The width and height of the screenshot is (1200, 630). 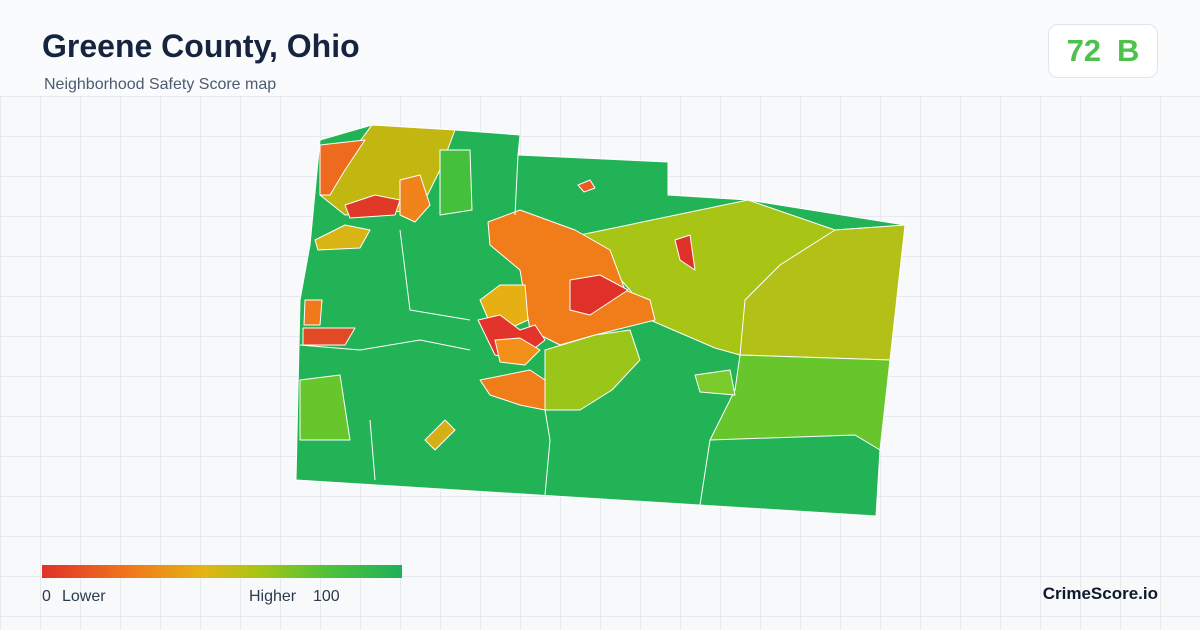 I want to click on legend-max: 100, so click(x=326, y=596).